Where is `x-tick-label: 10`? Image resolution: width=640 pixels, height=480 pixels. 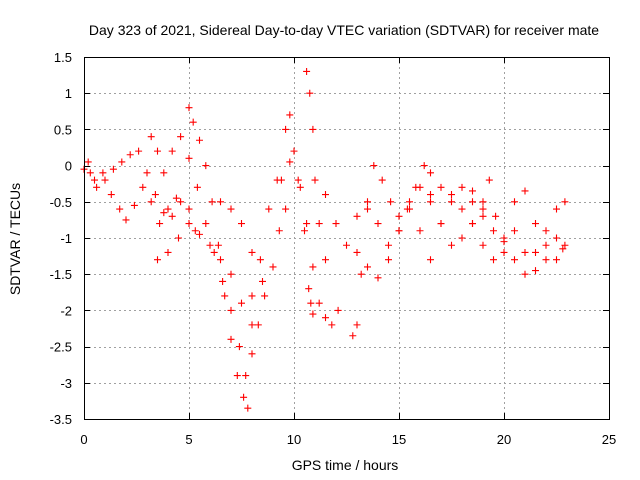
x-tick-label: 10 is located at coordinates (294, 439).